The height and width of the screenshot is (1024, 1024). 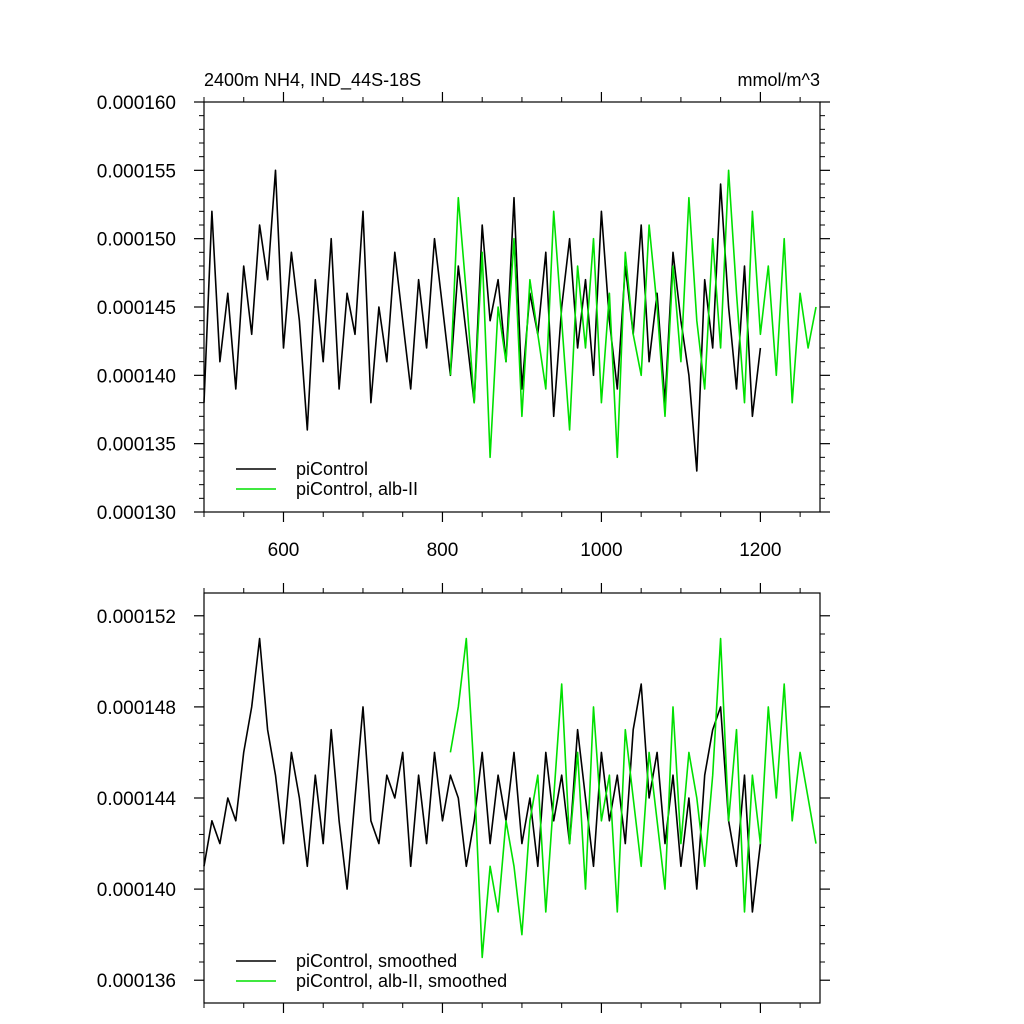 What do you see at coordinates (136, 981) in the screenshot?
I see `y-tick-label: 0.000136` at bounding box center [136, 981].